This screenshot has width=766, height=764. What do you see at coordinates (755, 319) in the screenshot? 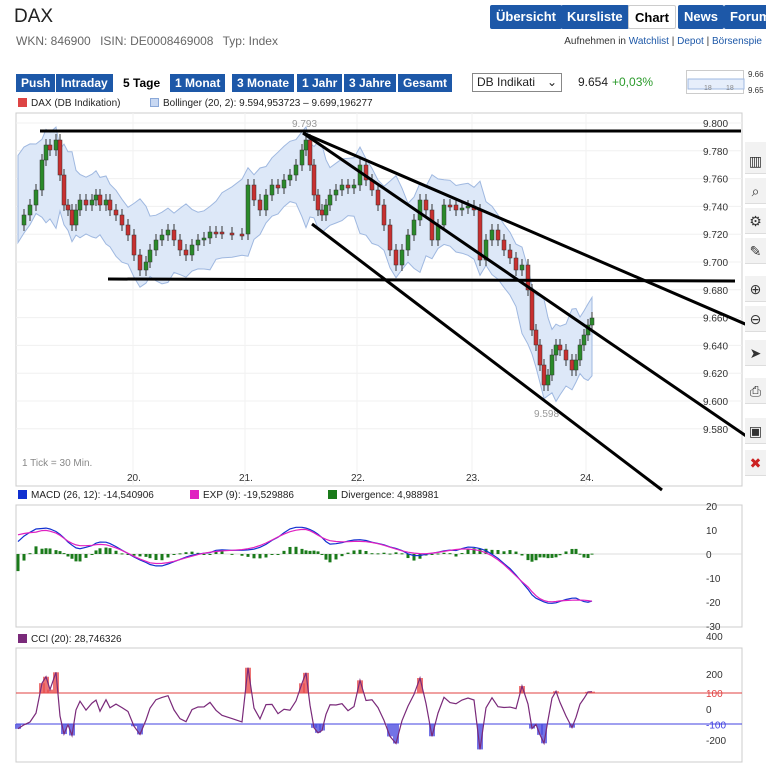
I see `zoom-out-icon: ⊖` at bounding box center [755, 319].